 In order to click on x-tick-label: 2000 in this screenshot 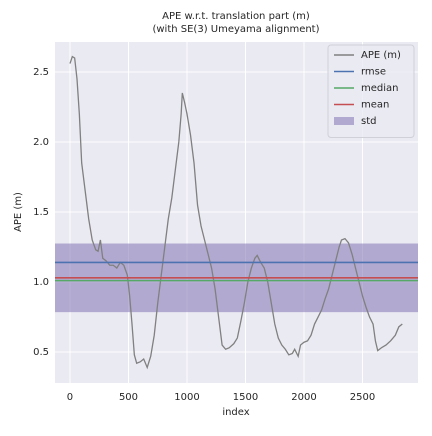, I will do `click(303, 397)`.